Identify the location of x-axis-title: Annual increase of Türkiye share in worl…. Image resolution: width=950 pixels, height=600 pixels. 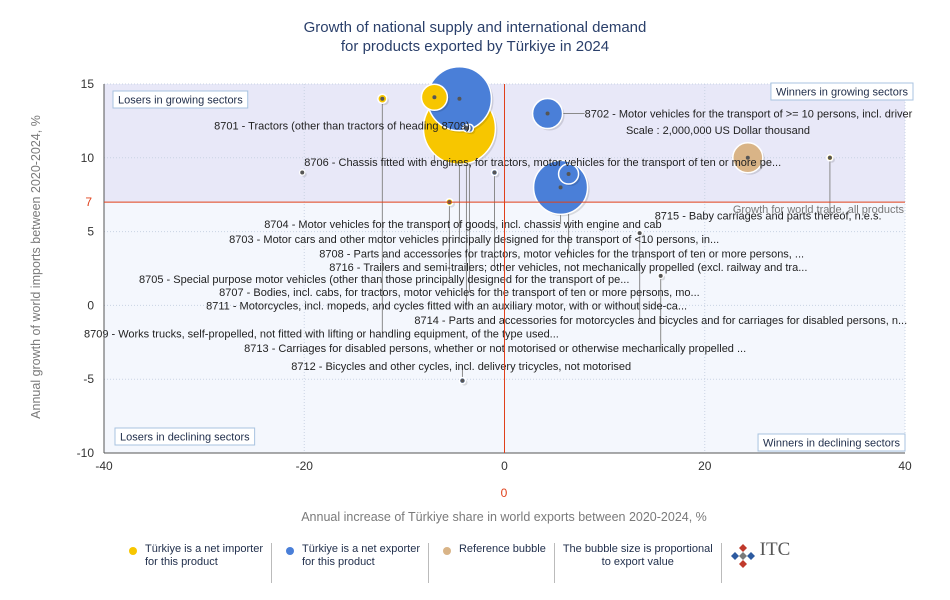
(504, 517).